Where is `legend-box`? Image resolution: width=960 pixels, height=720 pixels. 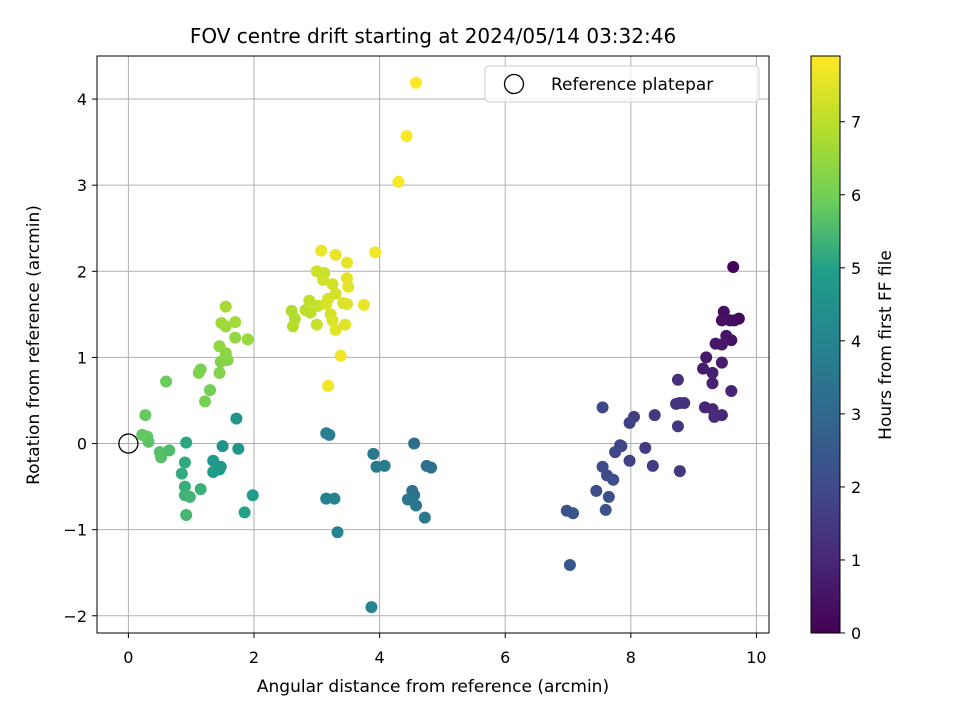
legend-box is located at coordinates (622, 84).